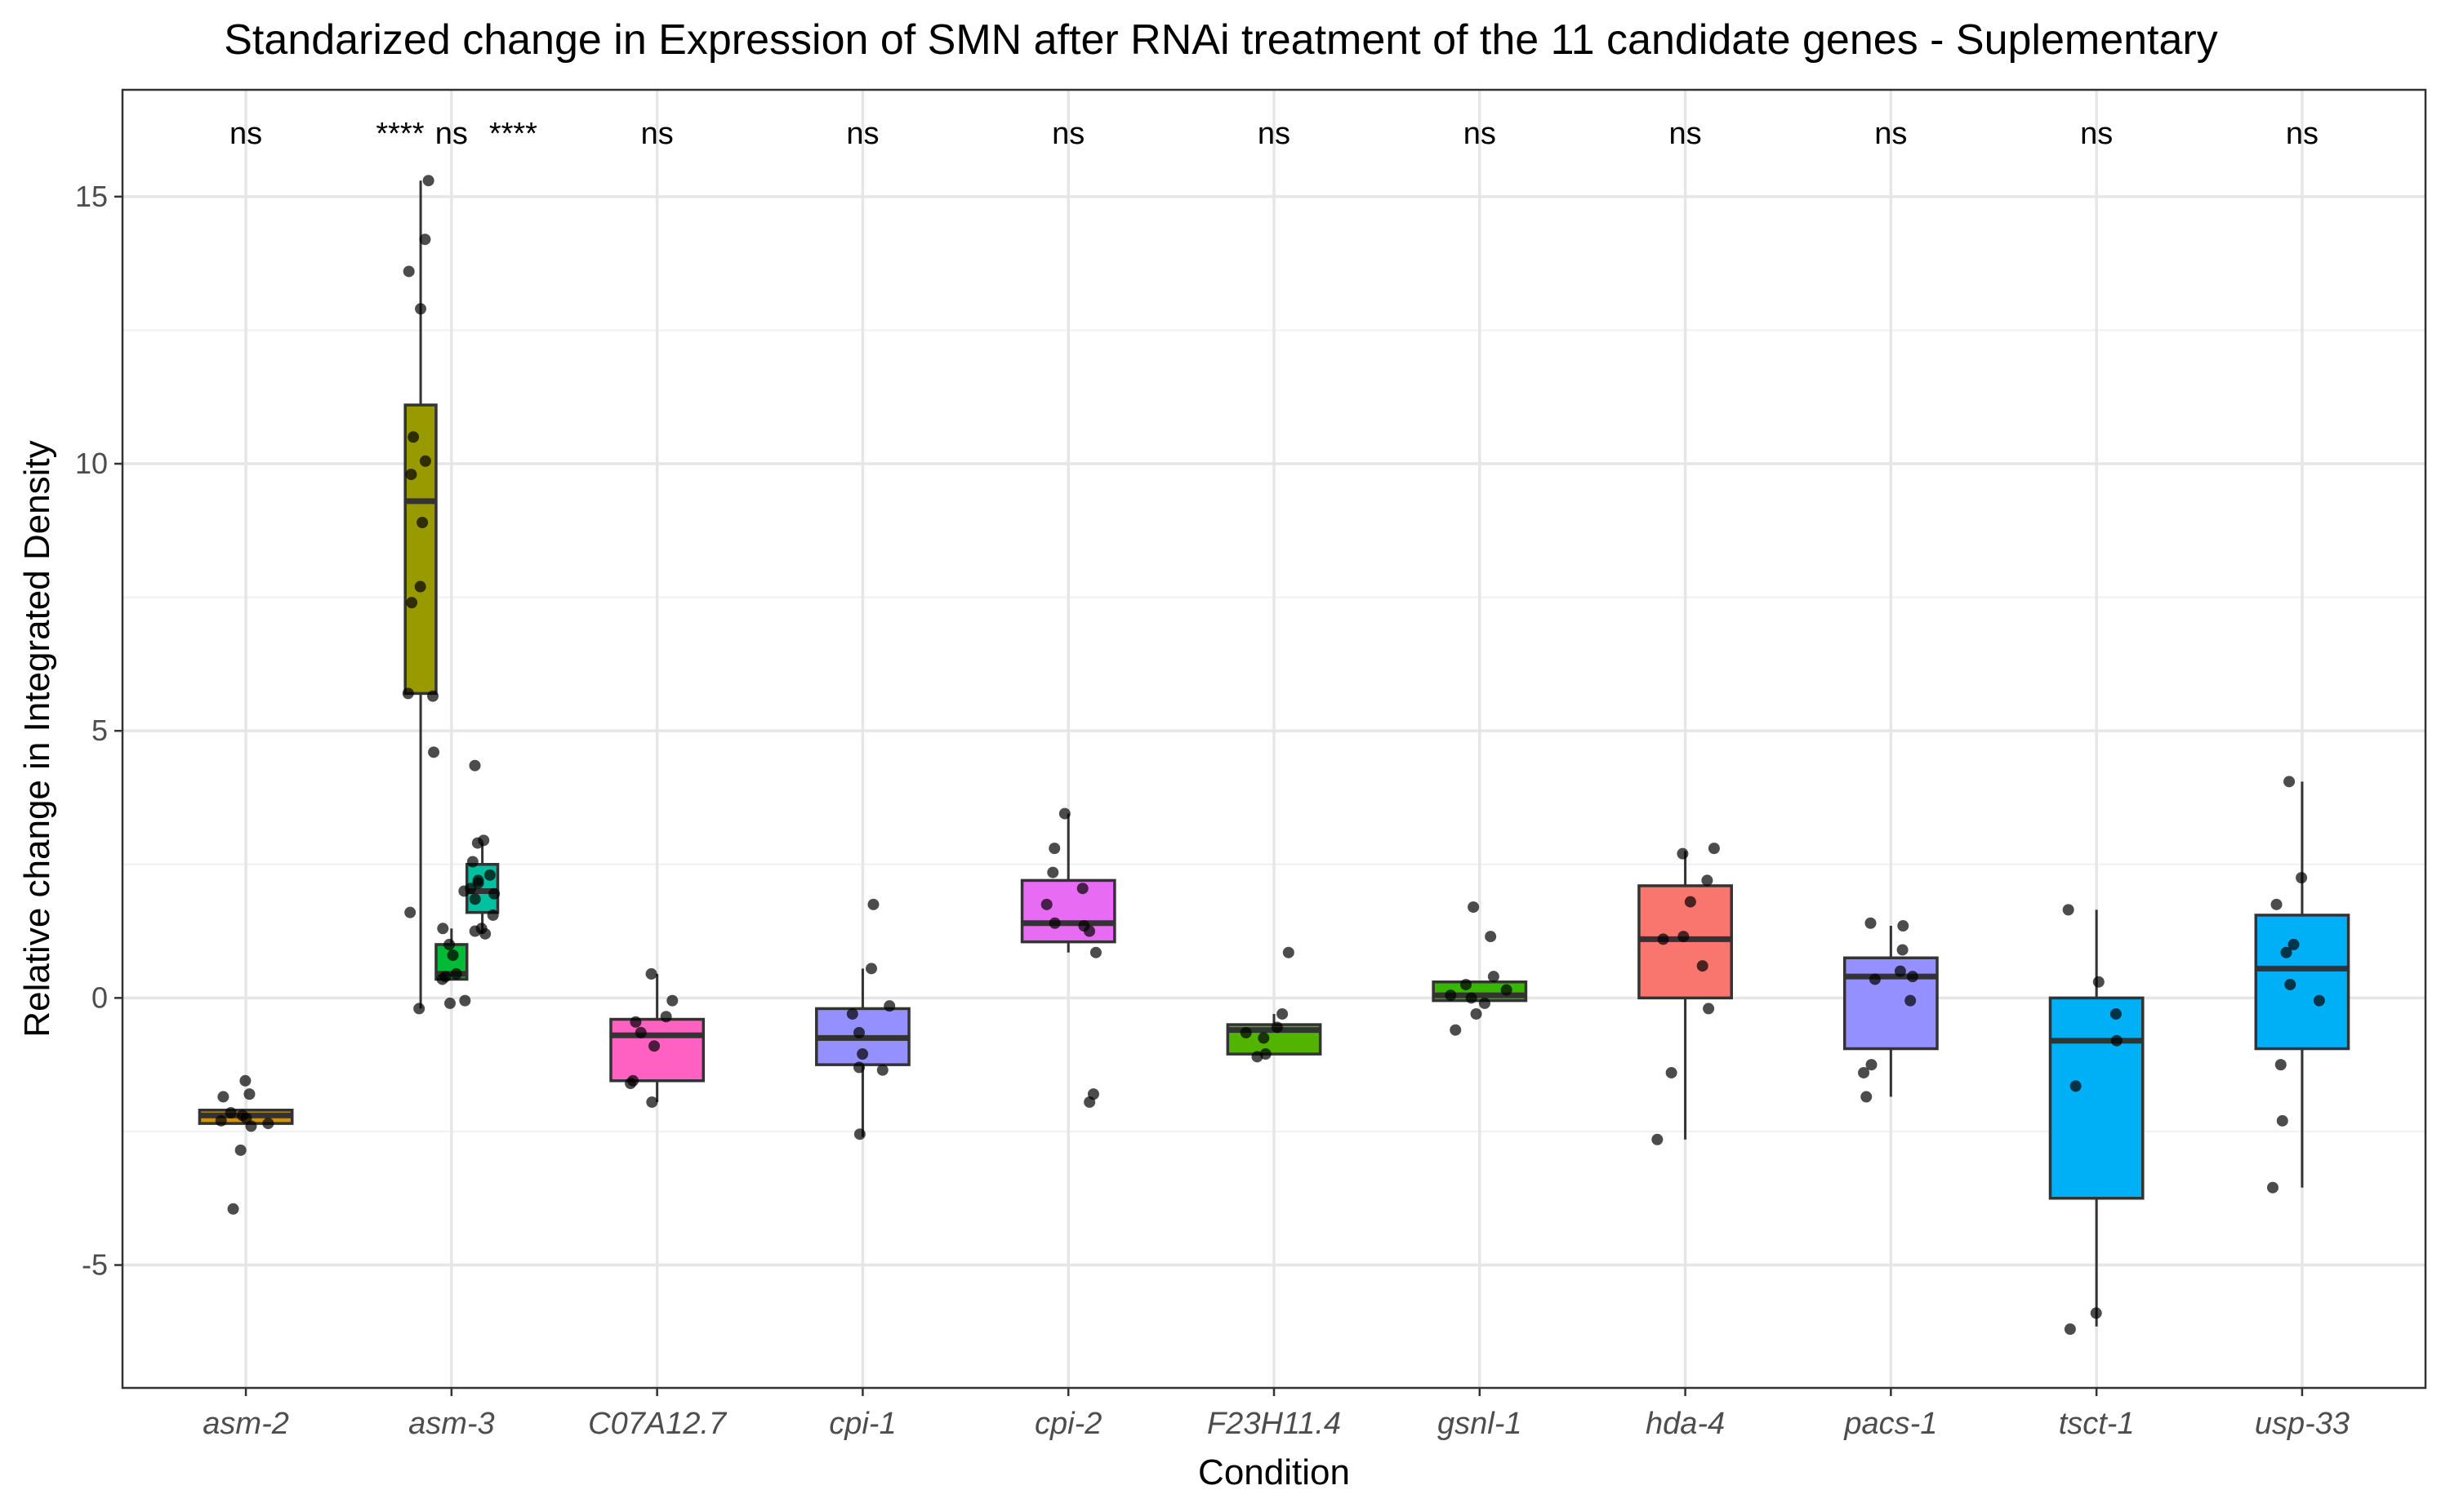 This screenshot has height=1512, width=2450. What do you see at coordinates (451, 1424) in the screenshot?
I see `x-tick-label: asm-3` at bounding box center [451, 1424].